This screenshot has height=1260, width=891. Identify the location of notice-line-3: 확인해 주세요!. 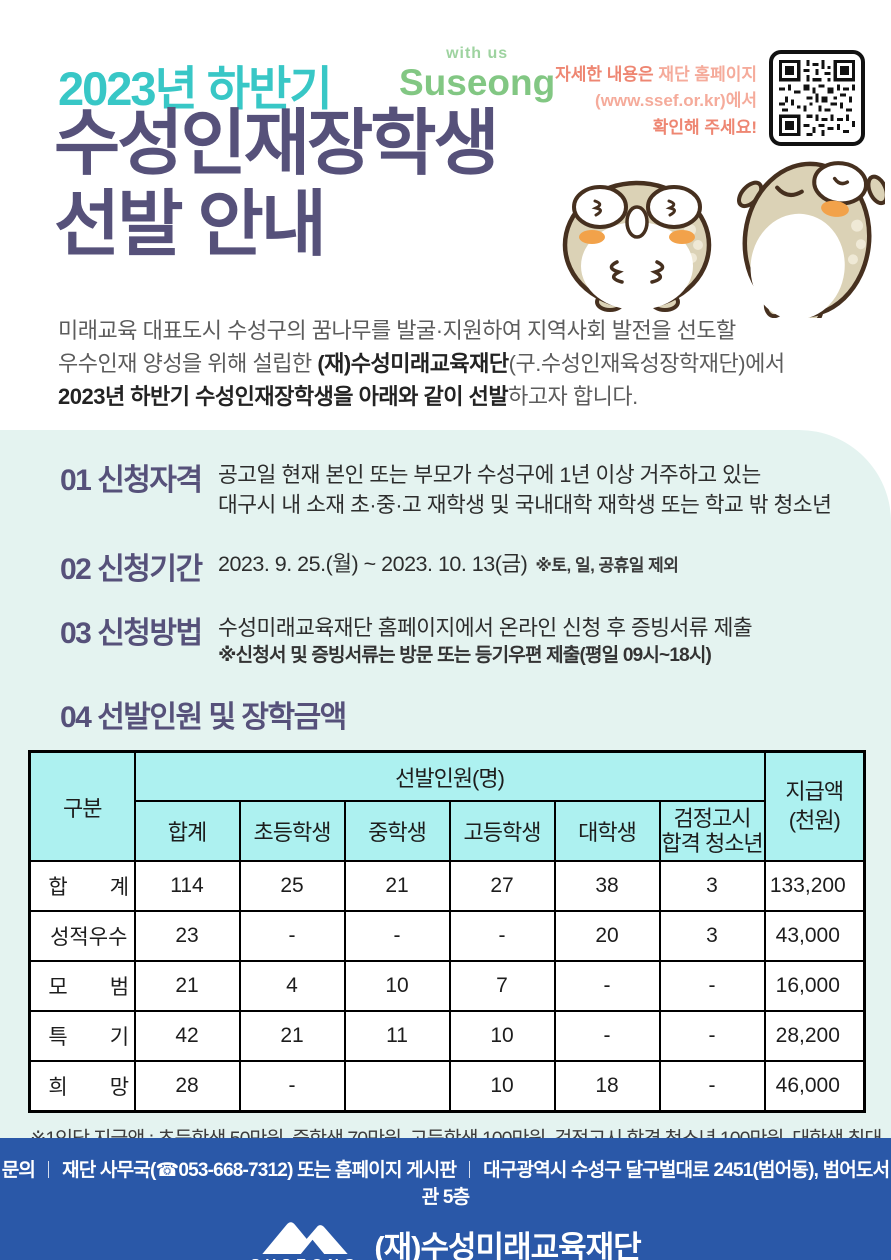
(704, 127).